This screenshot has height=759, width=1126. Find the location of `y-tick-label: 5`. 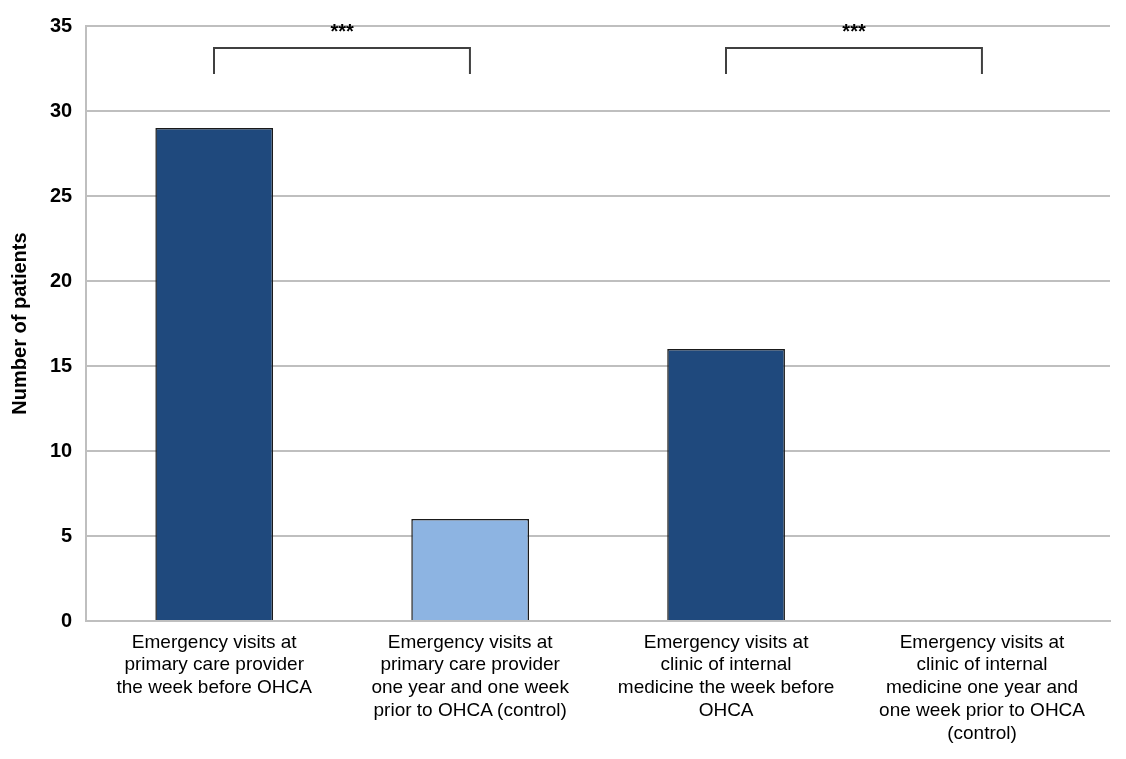

y-tick-label: 5 is located at coordinates (67, 534).